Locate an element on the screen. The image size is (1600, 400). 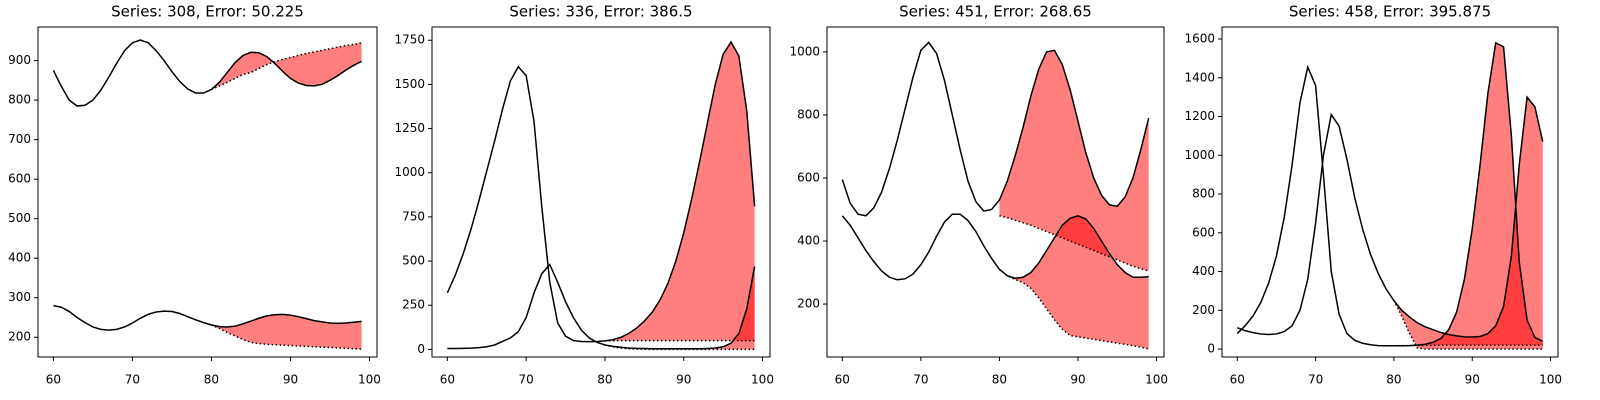
subplot-title: Series: 451, Error: 268.65 is located at coordinates (995, 12).